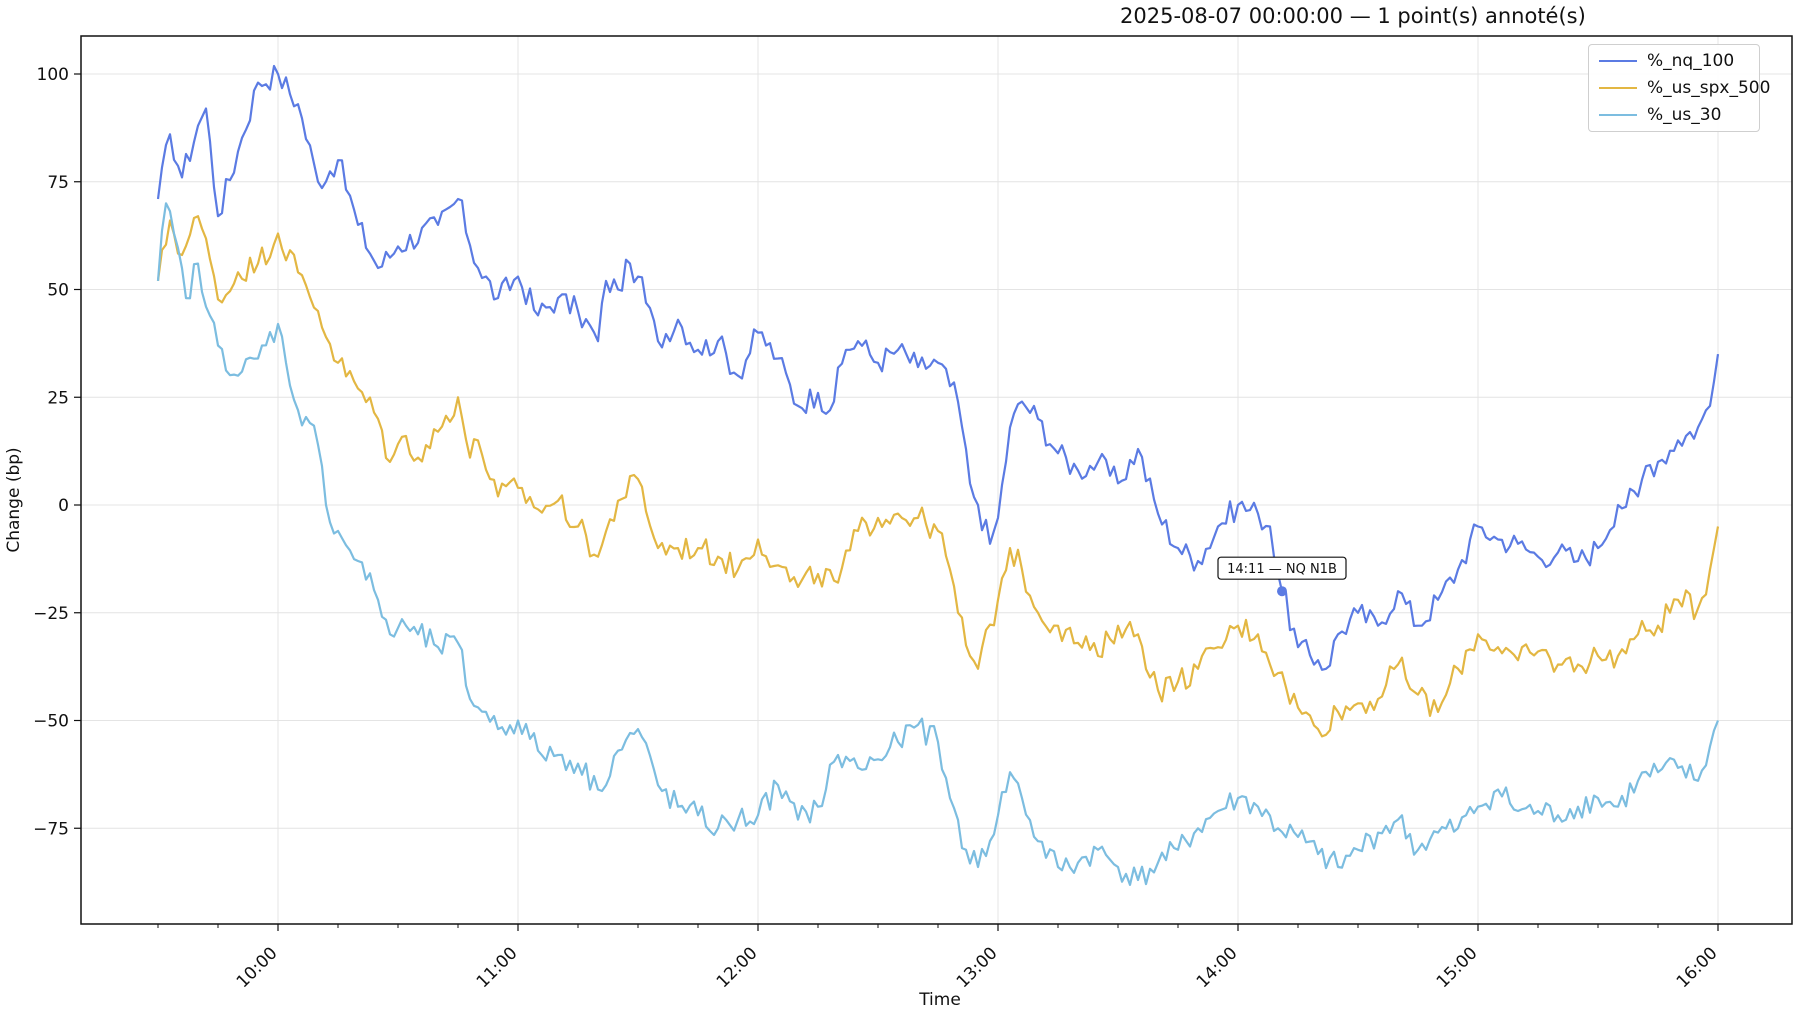  Describe the element at coordinates (940, 1000) in the screenshot. I see `x-axis-label: Time` at that location.